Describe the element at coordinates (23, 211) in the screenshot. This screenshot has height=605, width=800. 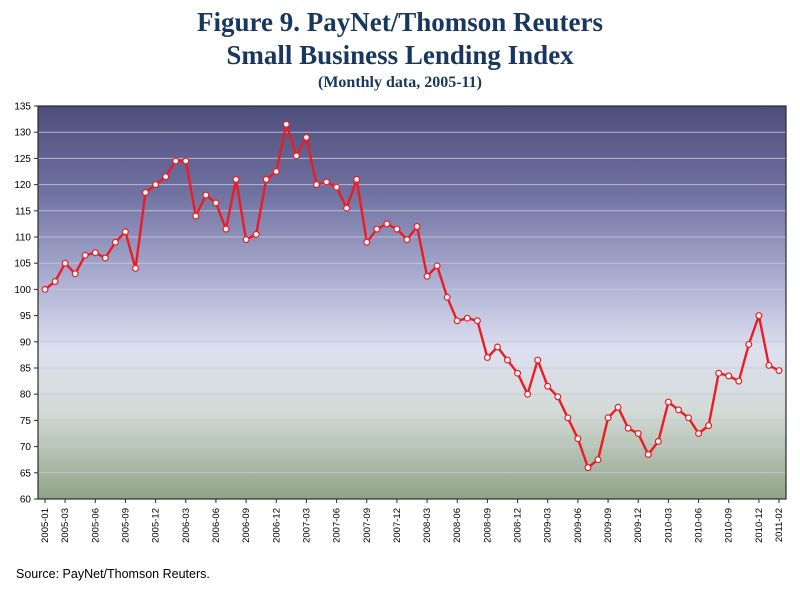
I see `y-tick-label: 115` at that location.